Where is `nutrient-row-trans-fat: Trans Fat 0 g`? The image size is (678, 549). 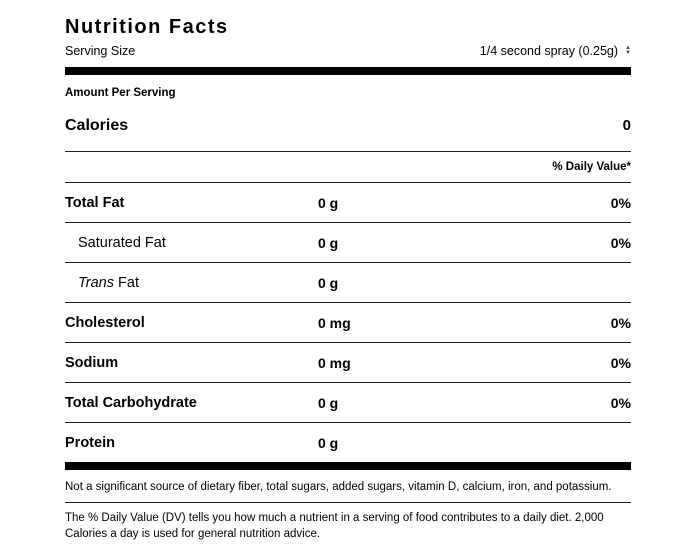
nutrient-row-trans-fat: Trans Fat 0 g is located at coordinates (348, 282).